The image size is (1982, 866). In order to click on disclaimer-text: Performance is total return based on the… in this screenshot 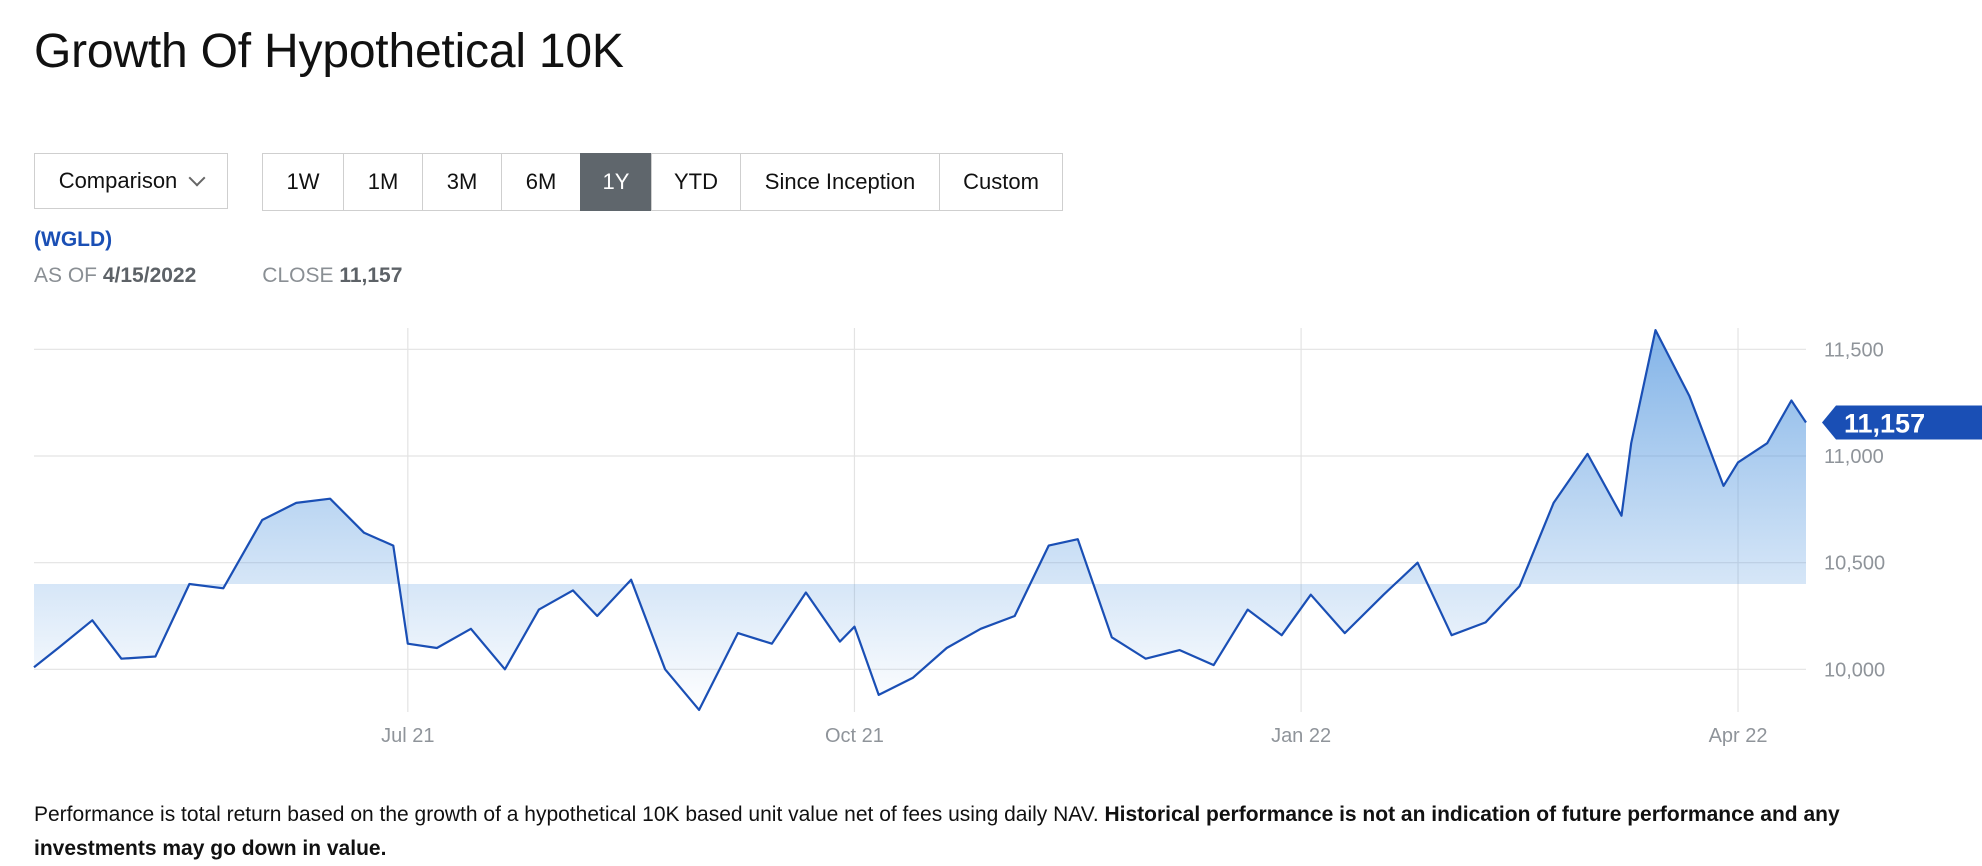, I will do `click(566, 814)`.